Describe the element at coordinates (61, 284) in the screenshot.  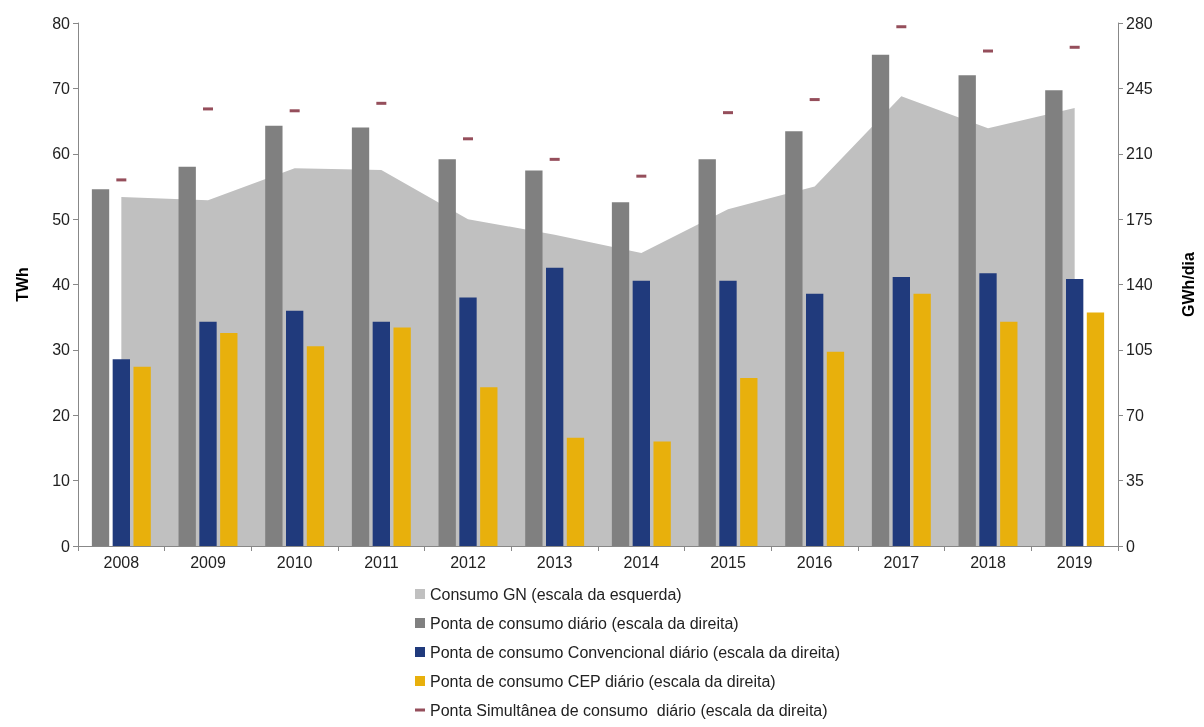
I see `y-tick-label: 40` at that location.